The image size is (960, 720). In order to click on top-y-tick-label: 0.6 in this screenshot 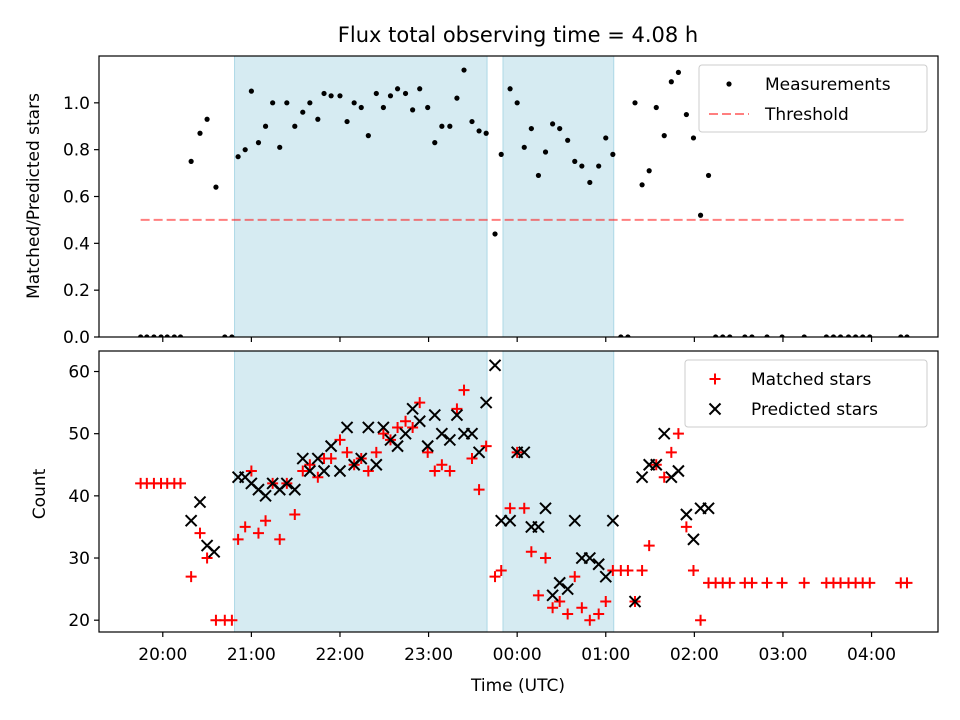, I will do `click(76, 198)`.